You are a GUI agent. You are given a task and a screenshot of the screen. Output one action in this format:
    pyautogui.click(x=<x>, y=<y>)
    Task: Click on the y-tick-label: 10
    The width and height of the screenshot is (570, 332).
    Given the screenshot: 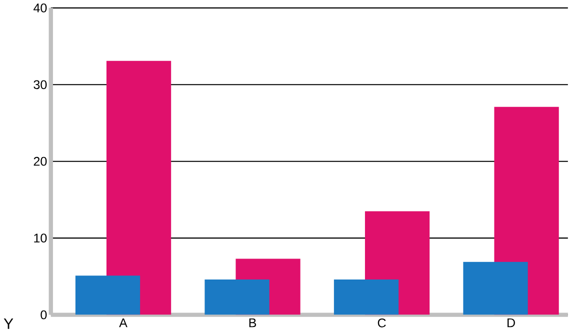 What is the action you would take?
    pyautogui.click(x=40, y=237)
    